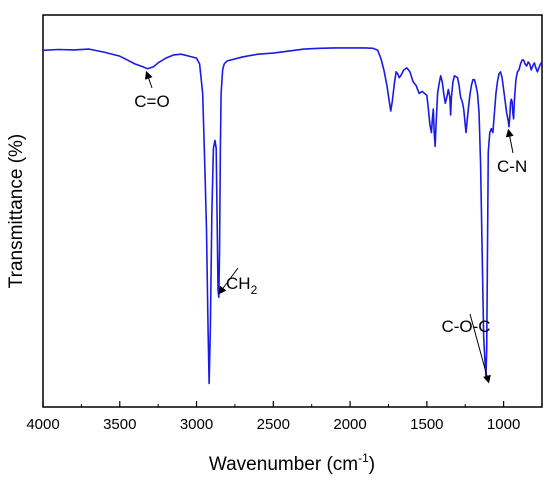 The height and width of the screenshot is (481, 550). I want to click on x-axis-title: Wavenumber (cm-1), so click(292, 463).